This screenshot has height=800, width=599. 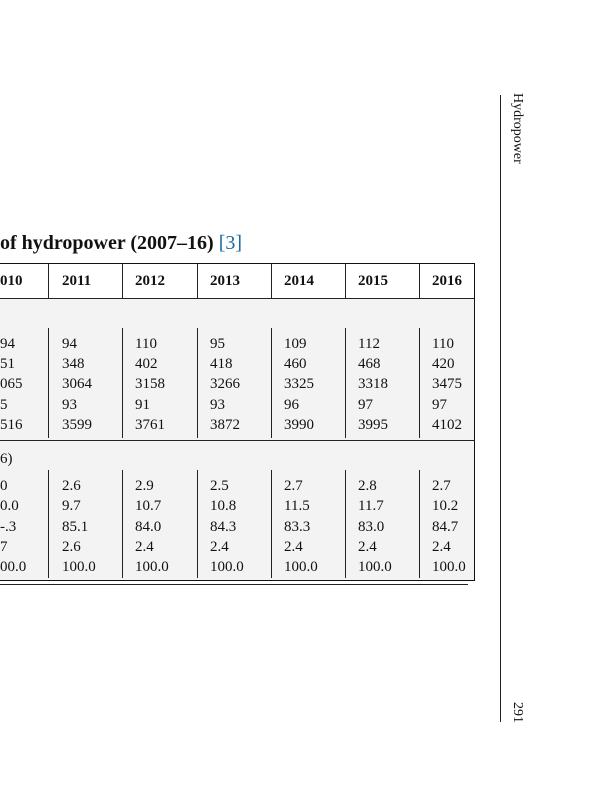 I want to click on cell: 10.8, so click(x=223, y=506).